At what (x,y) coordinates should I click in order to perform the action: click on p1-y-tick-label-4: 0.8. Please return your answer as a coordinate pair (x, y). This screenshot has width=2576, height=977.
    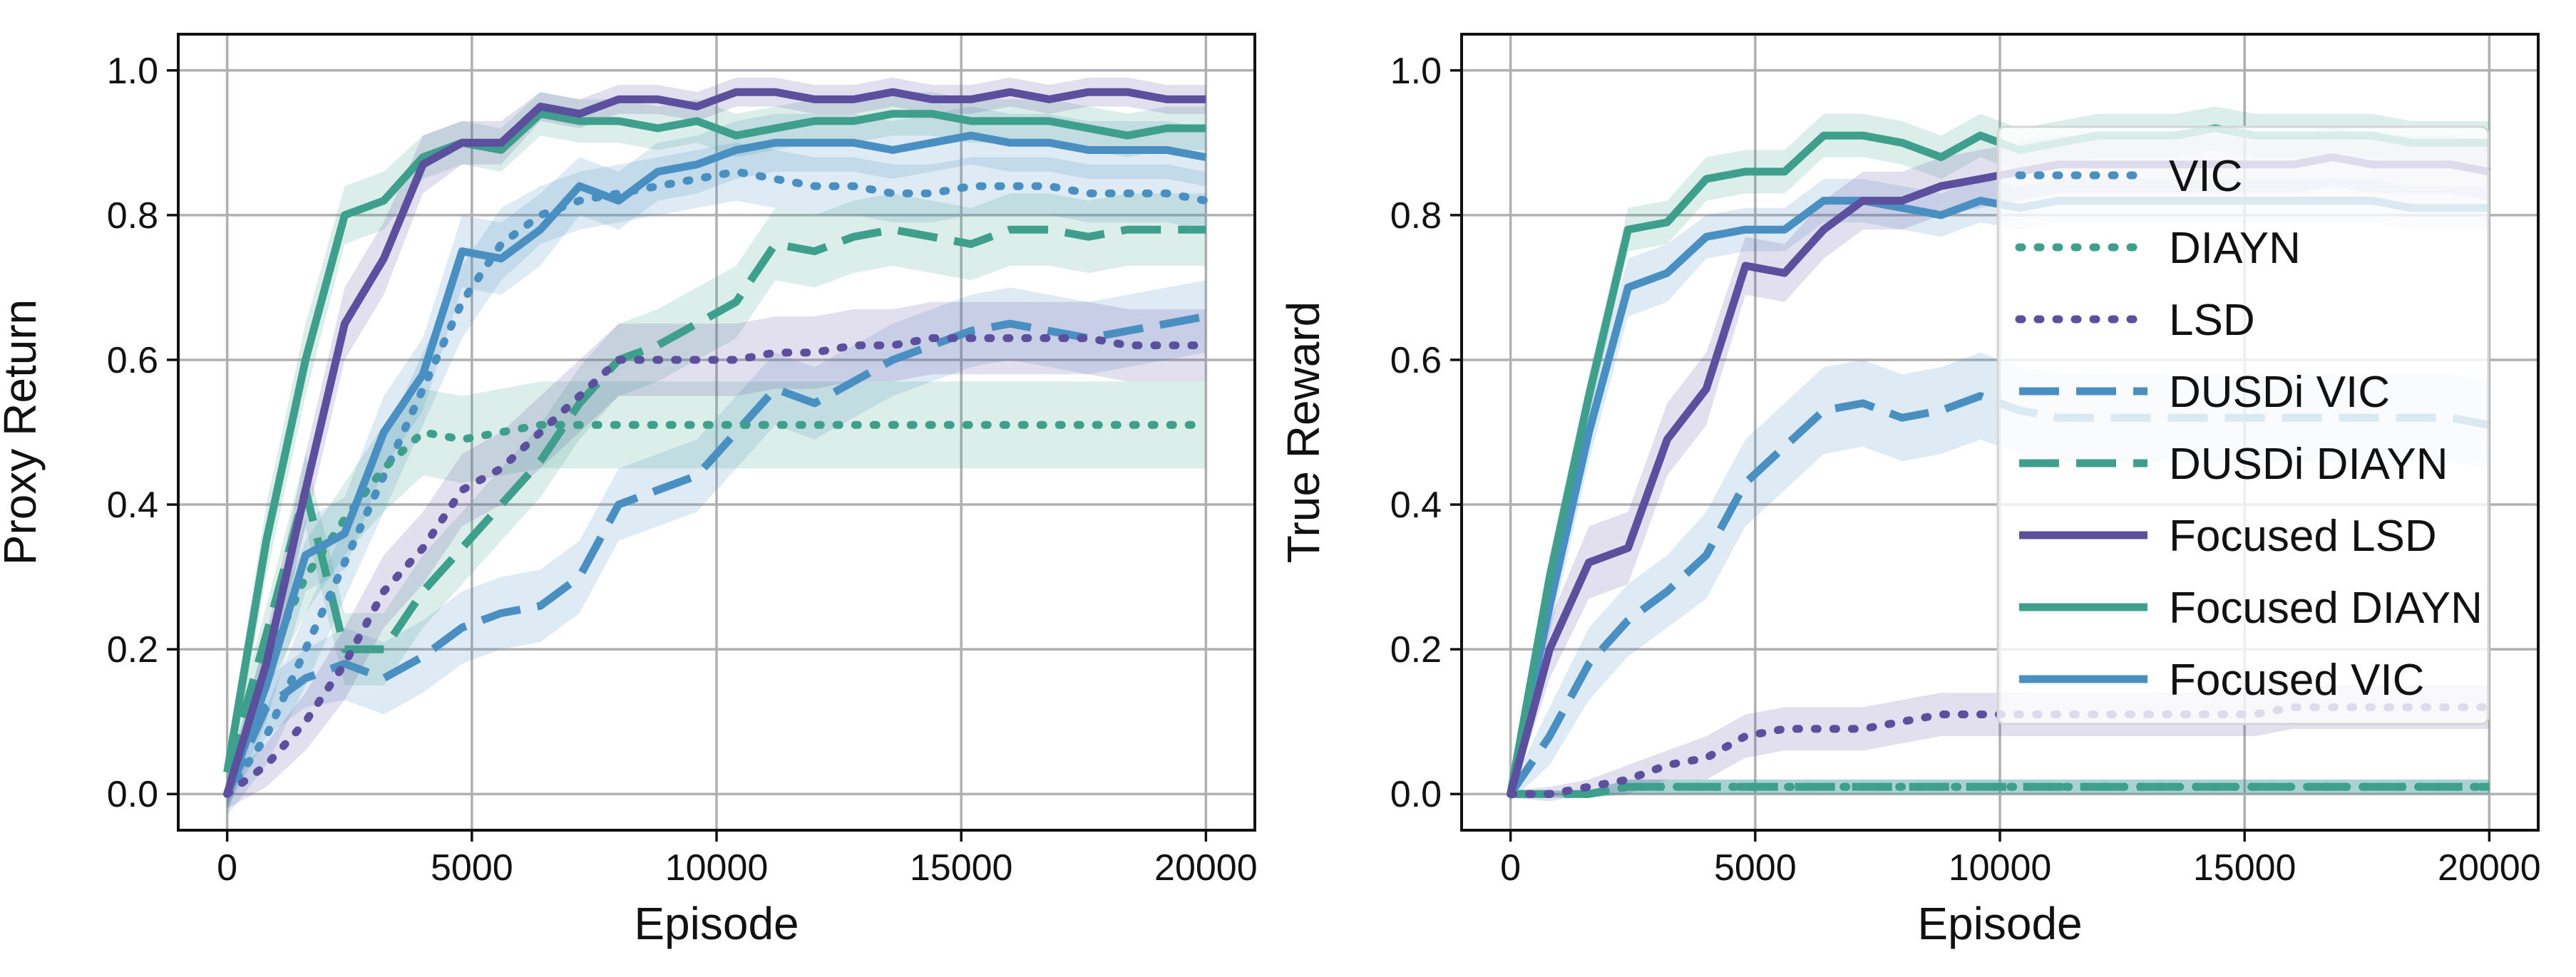
    Looking at the image, I should click on (1416, 216).